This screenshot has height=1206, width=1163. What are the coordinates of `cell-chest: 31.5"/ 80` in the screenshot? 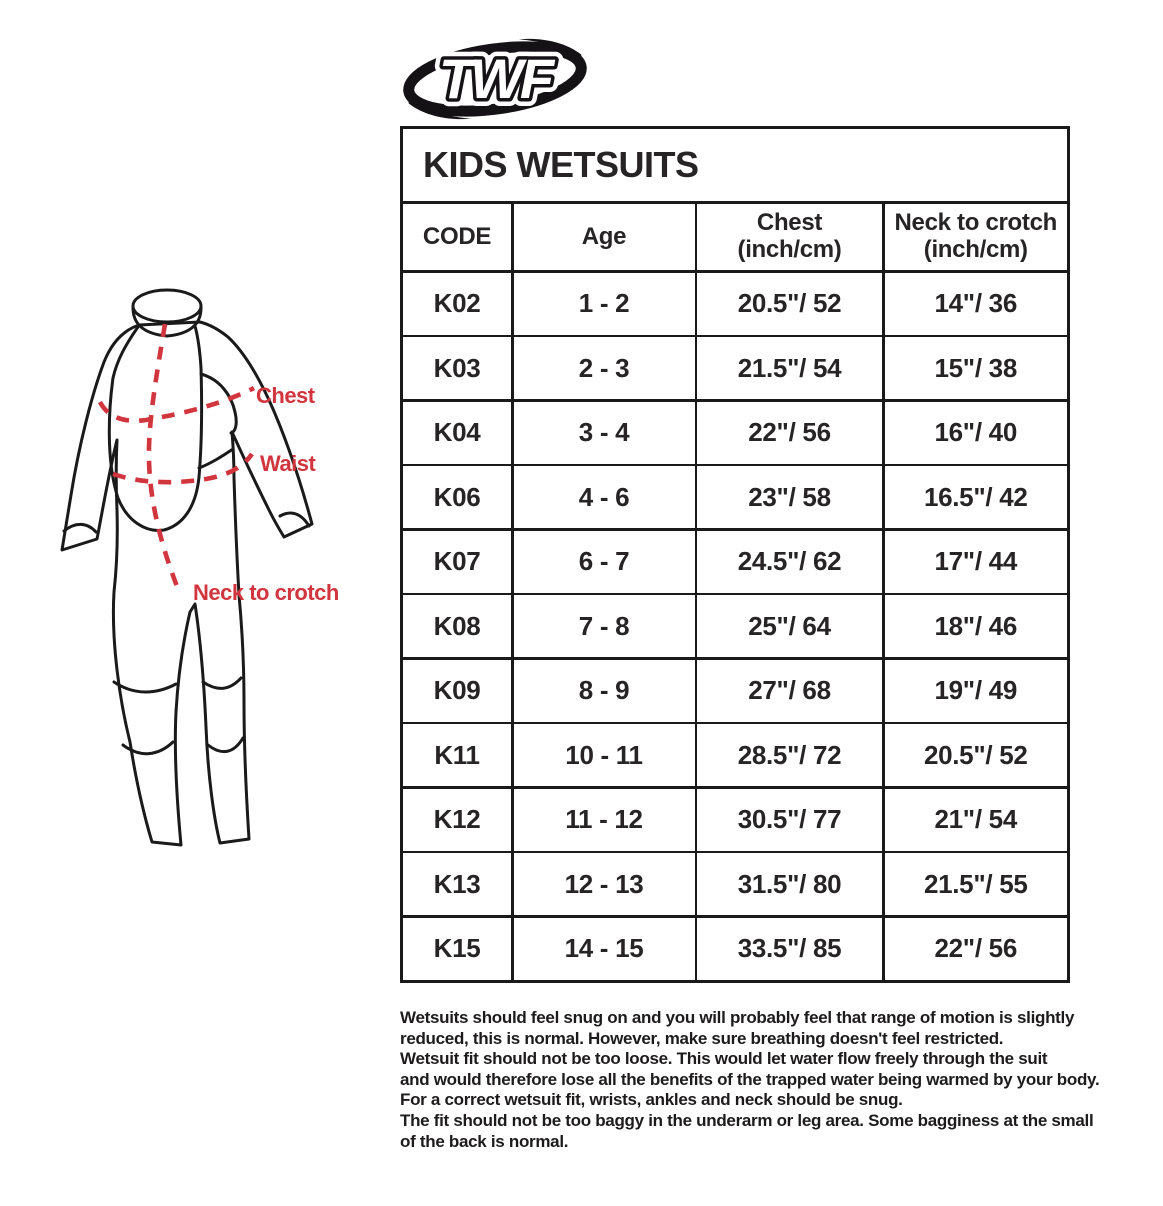 It's located at (789, 884).